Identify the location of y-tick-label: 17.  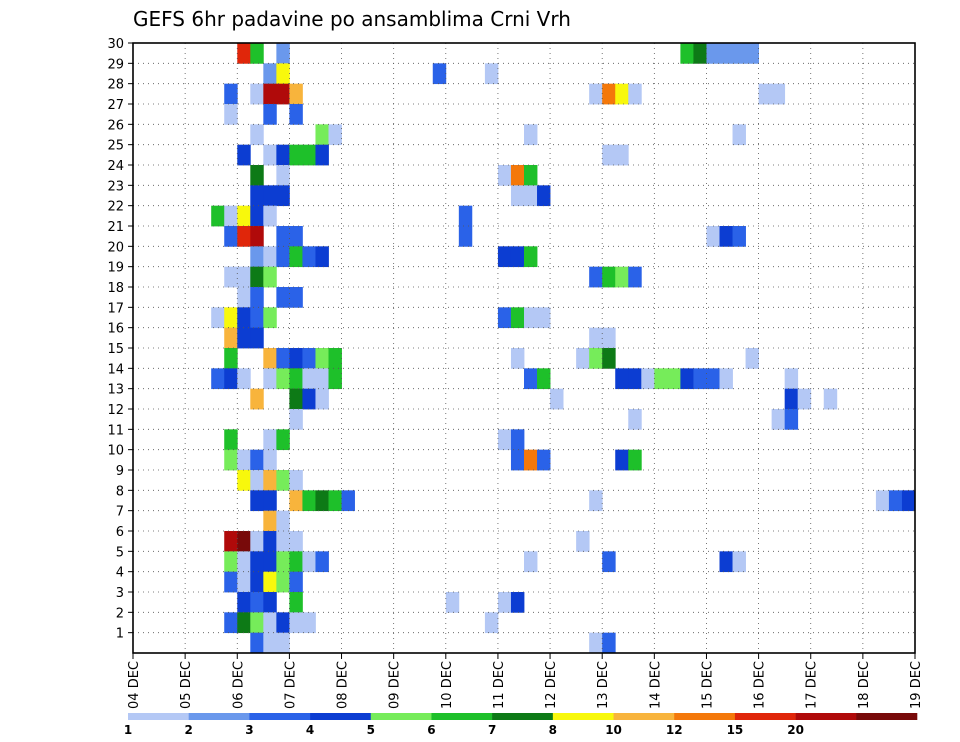
(115, 308).